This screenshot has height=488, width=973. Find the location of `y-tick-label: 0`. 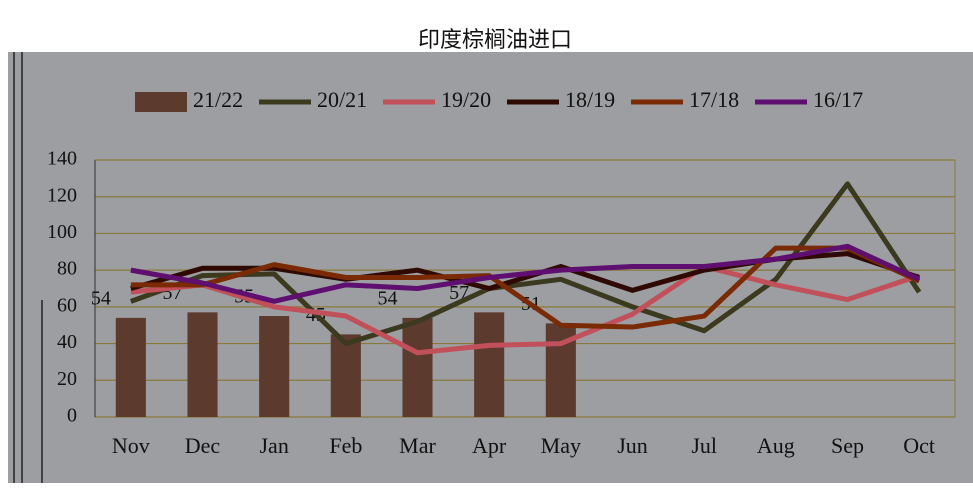

y-tick-label: 0 is located at coordinates (72, 416).